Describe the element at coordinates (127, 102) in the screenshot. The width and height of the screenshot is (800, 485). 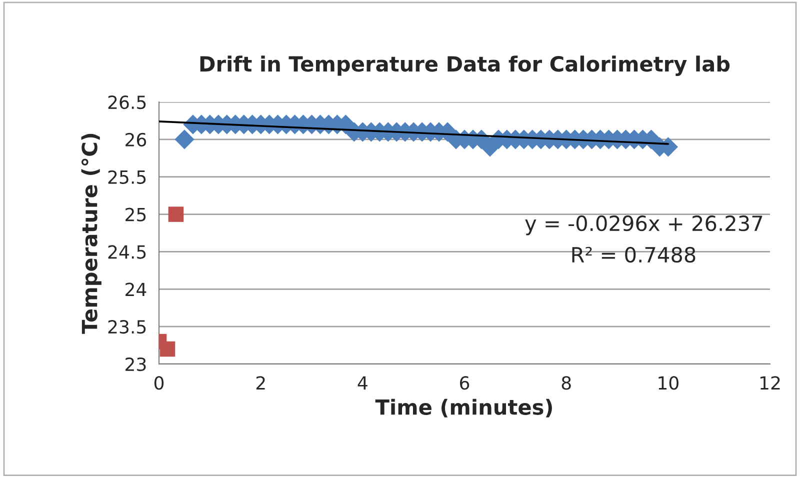
I see `y-tick-label: 26.5` at that location.